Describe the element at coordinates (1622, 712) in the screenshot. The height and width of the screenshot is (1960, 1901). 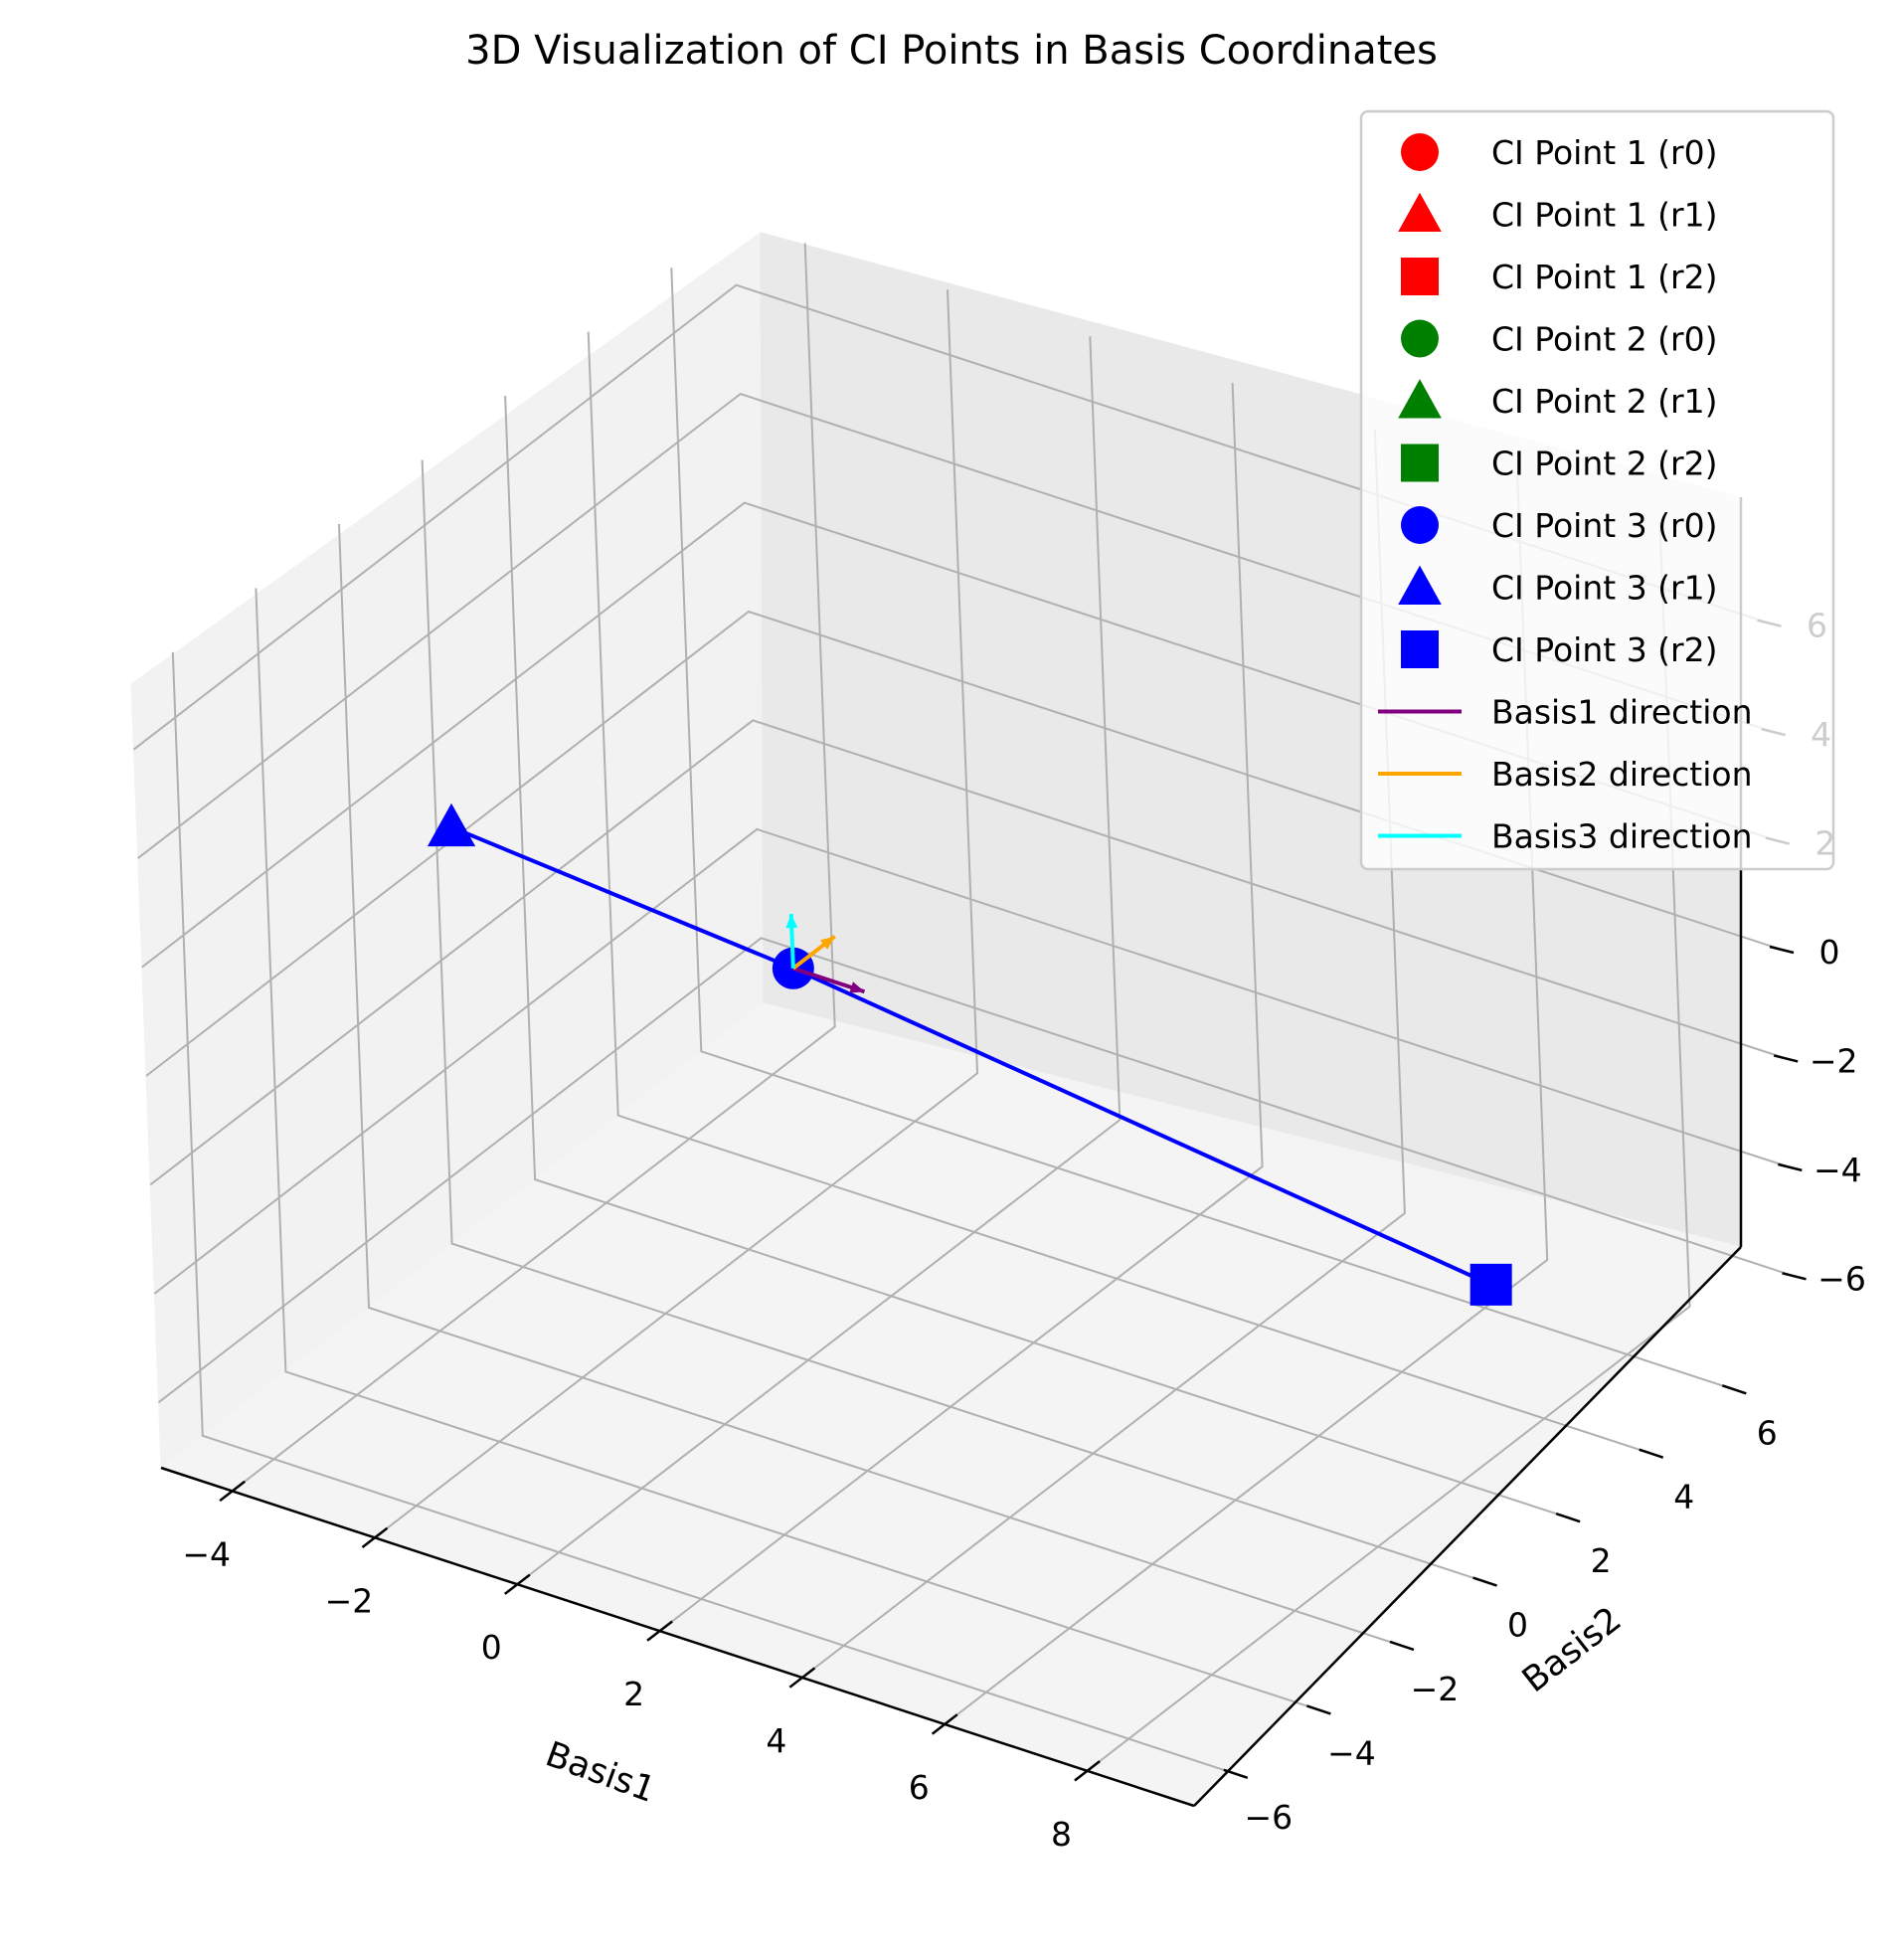
I see `legend-entry-label: Basis1 direction` at that location.